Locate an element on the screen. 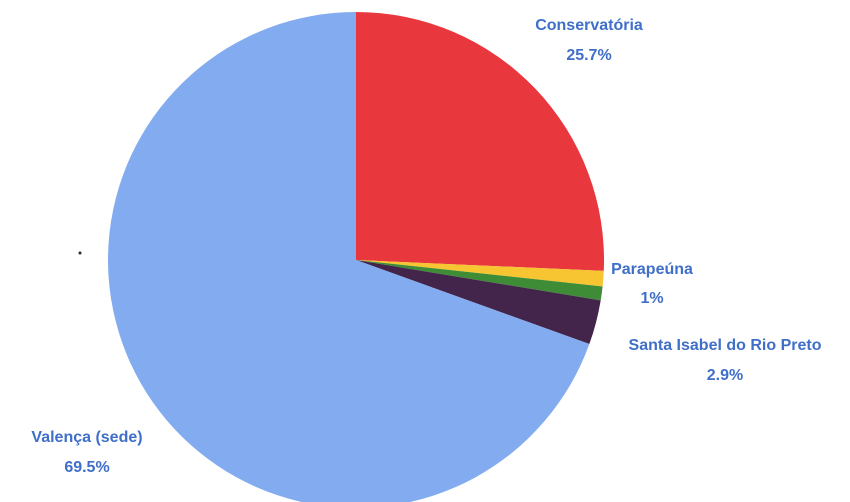 Image resolution: width=850 pixels, height=502 pixels. slice-value-parapeuna: 1% is located at coordinates (651, 298).